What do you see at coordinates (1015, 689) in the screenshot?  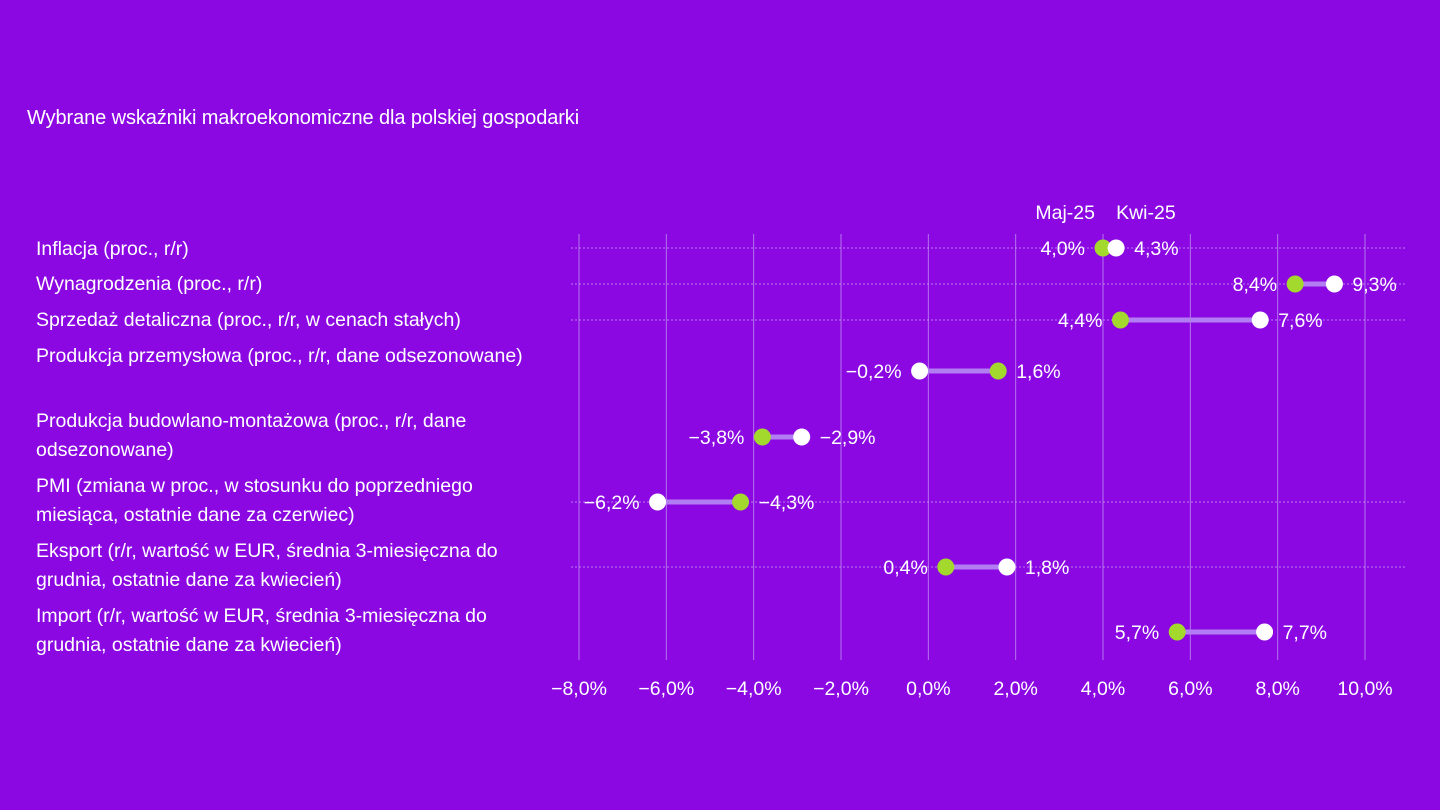 I see `x-tick-label: 2,0%` at bounding box center [1015, 689].